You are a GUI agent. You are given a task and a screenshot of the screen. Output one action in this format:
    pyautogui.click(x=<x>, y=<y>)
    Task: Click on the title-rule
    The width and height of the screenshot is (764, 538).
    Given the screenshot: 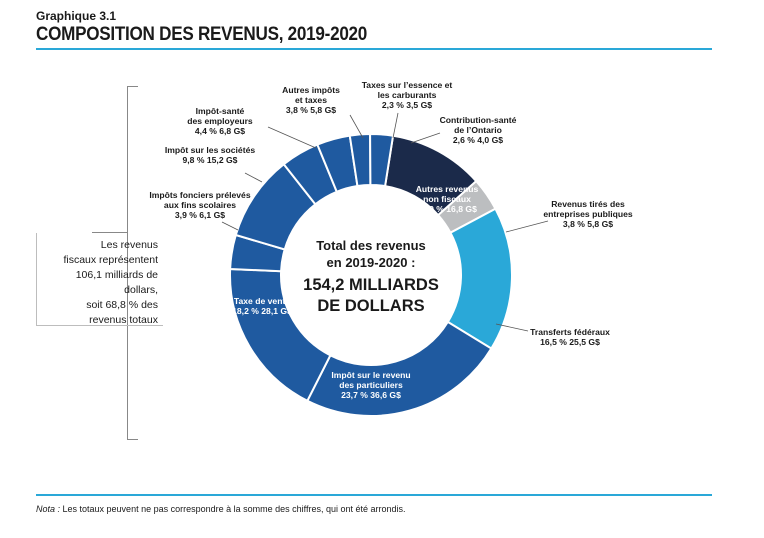 What is the action you would take?
    pyautogui.click(x=374, y=49)
    